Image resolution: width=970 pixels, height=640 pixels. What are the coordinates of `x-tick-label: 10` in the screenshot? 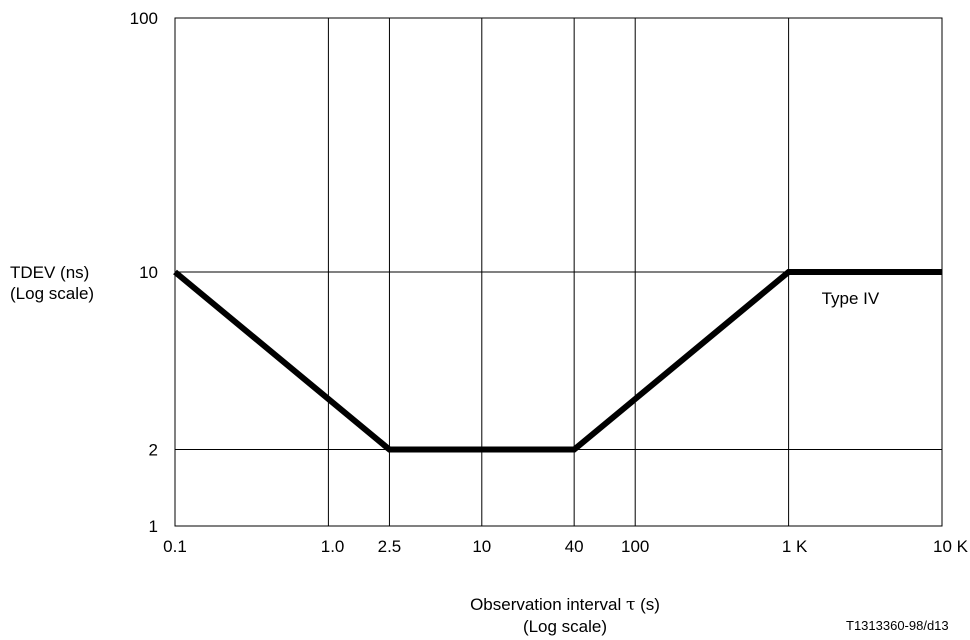 It's located at (481, 546).